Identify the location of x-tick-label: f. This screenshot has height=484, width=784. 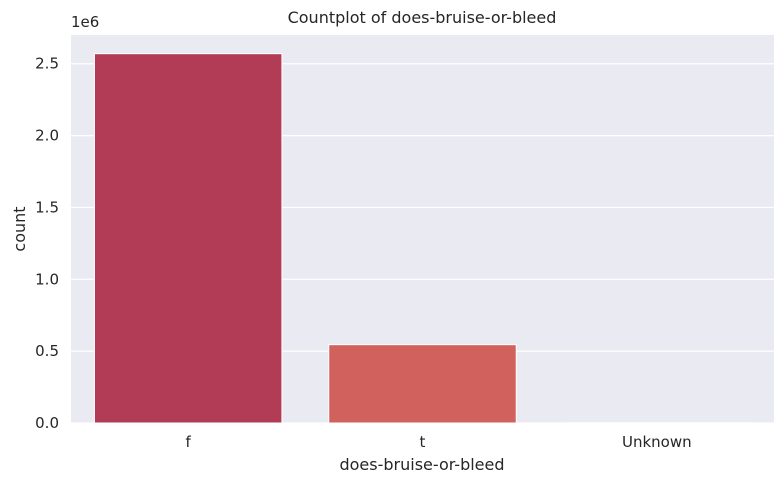
(189, 442).